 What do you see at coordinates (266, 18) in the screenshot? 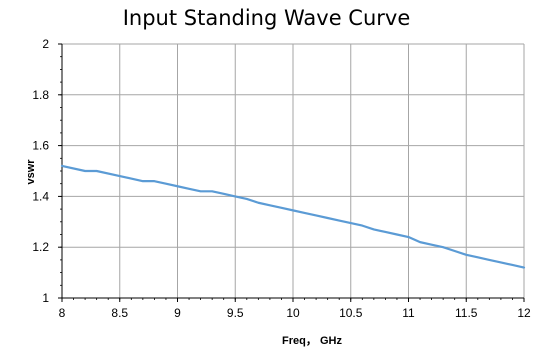
I see `chart-title: Input Standing Wave Curve` at bounding box center [266, 18].